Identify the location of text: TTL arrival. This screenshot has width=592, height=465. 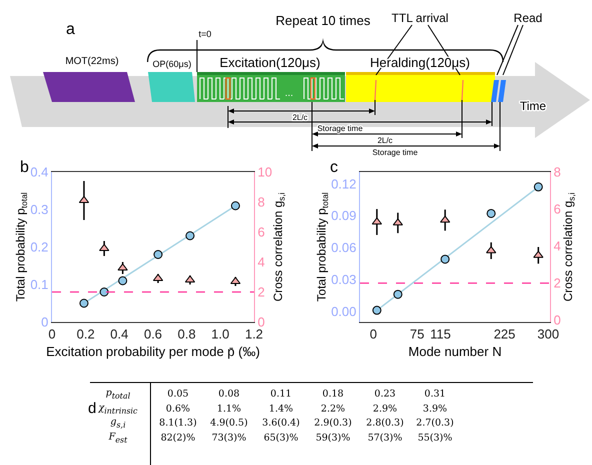
(420, 18).